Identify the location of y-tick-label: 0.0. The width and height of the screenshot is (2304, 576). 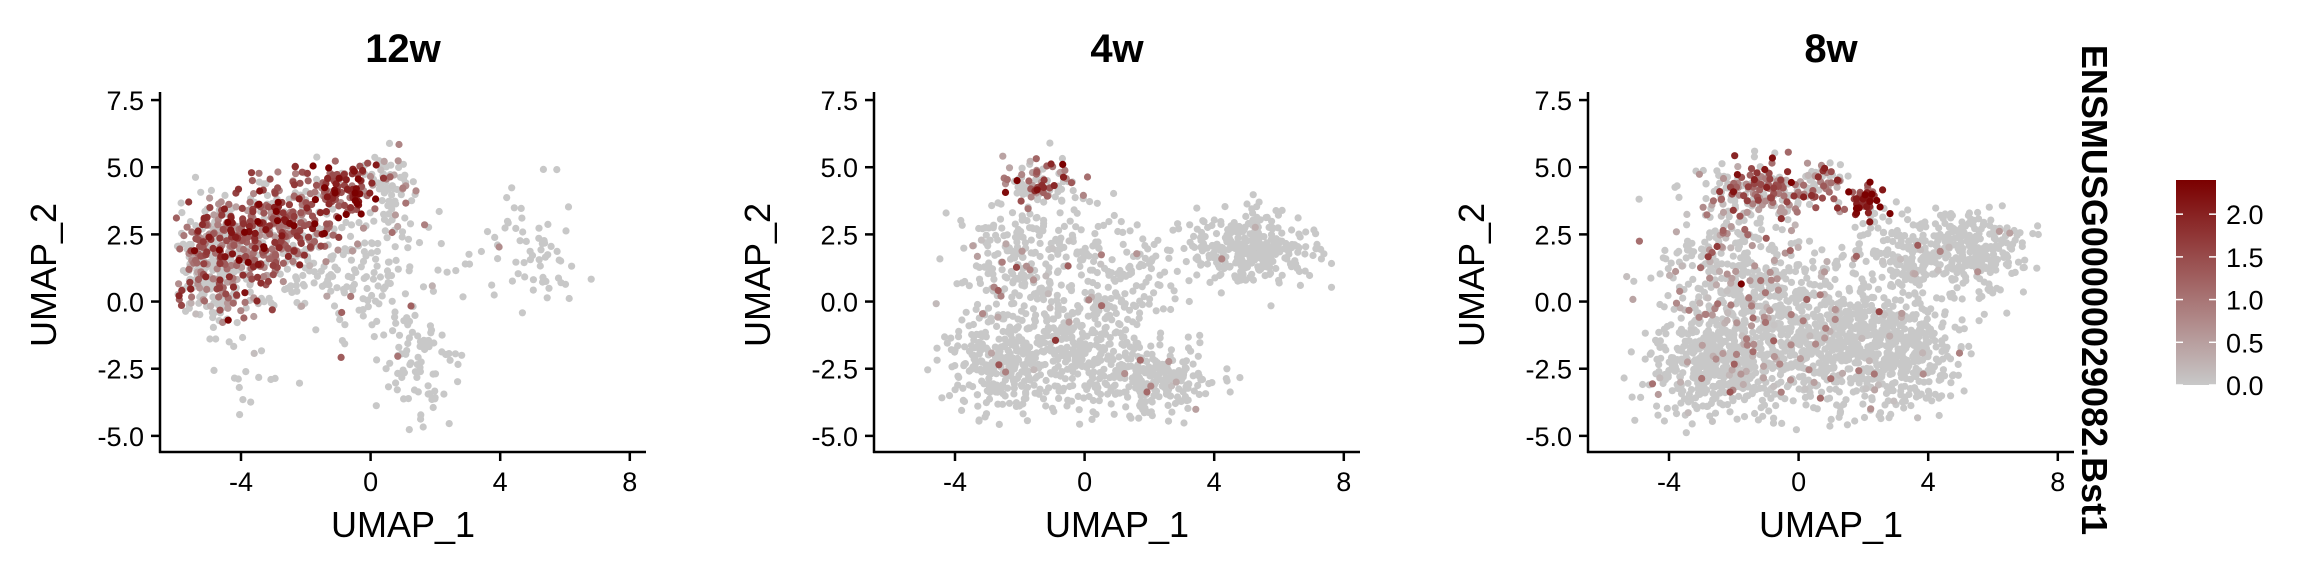
(839, 303).